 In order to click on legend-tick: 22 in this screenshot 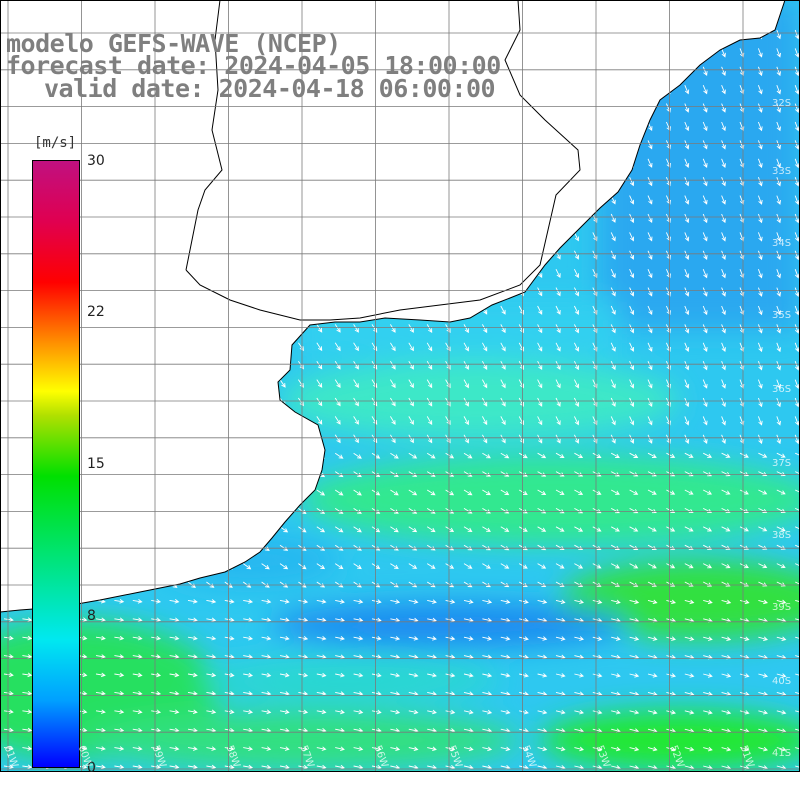, I will do `click(96, 312)`.